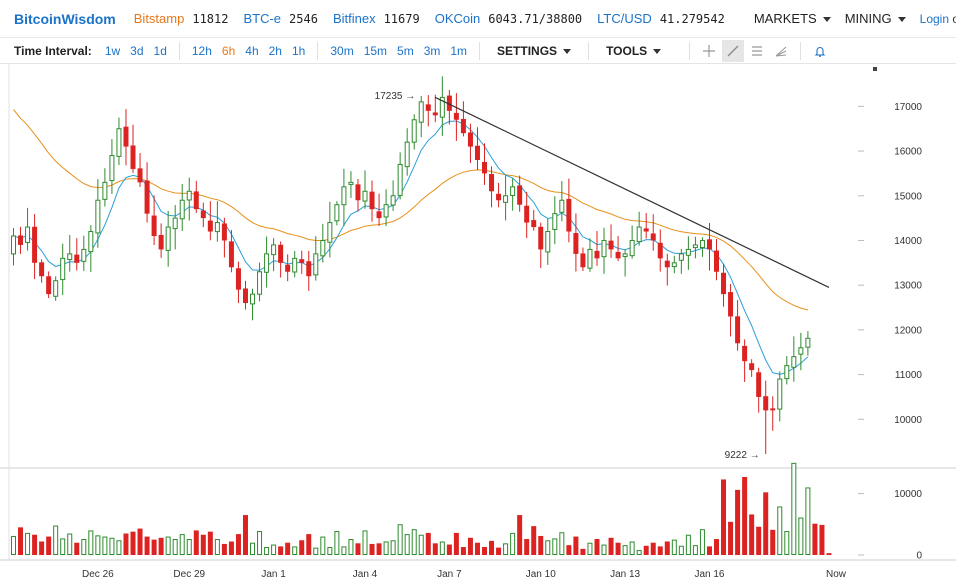 Image resolution: width=956 pixels, height=583 pixels. What do you see at coordinates (534, 51) in the screenshot?
I see `settings-menu: SETTINGS` at bounding box center [534, 51].